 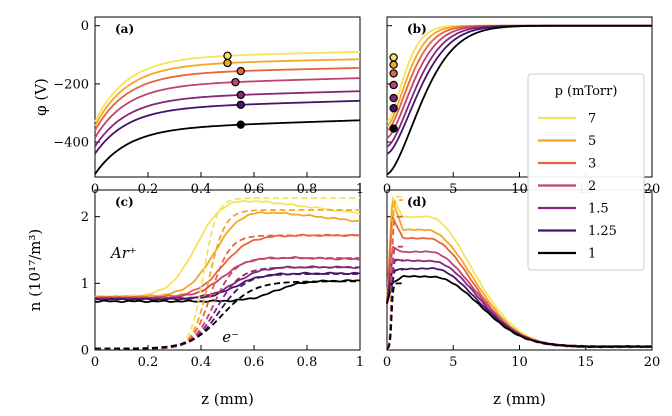 I want to click on y-tick-label: −200, so click(x=71, y=84).